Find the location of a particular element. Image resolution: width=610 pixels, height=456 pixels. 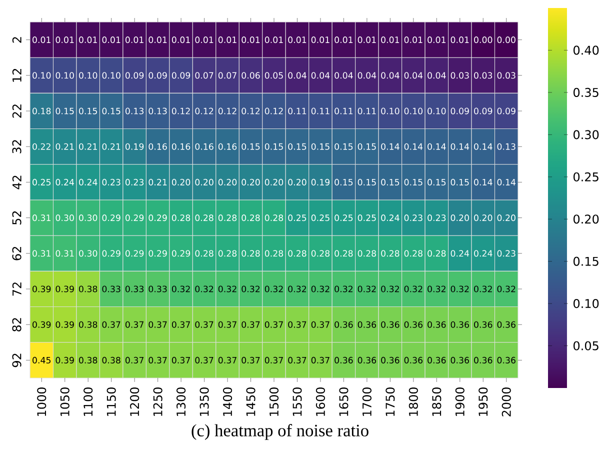

data-label: 0.06 is located at coordinates (251, 75).